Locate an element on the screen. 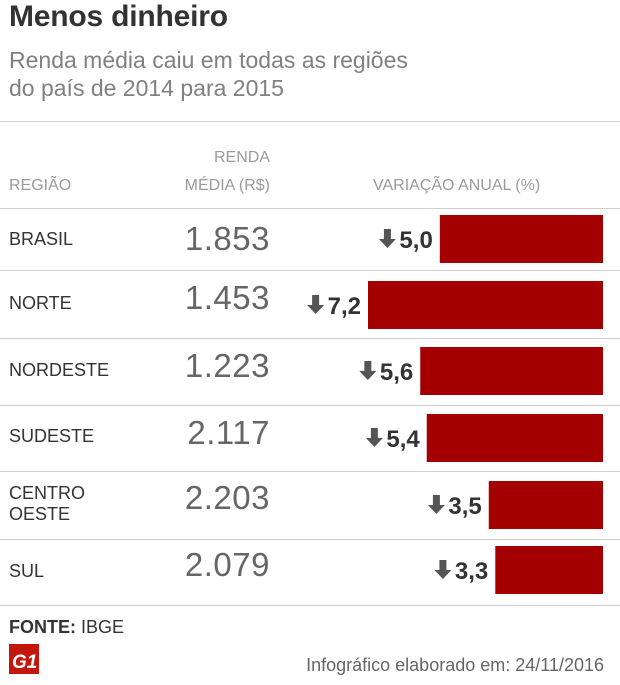 The image size is (620, 685). column-header-region: REGIÃO is located at coordinates (40, 185).